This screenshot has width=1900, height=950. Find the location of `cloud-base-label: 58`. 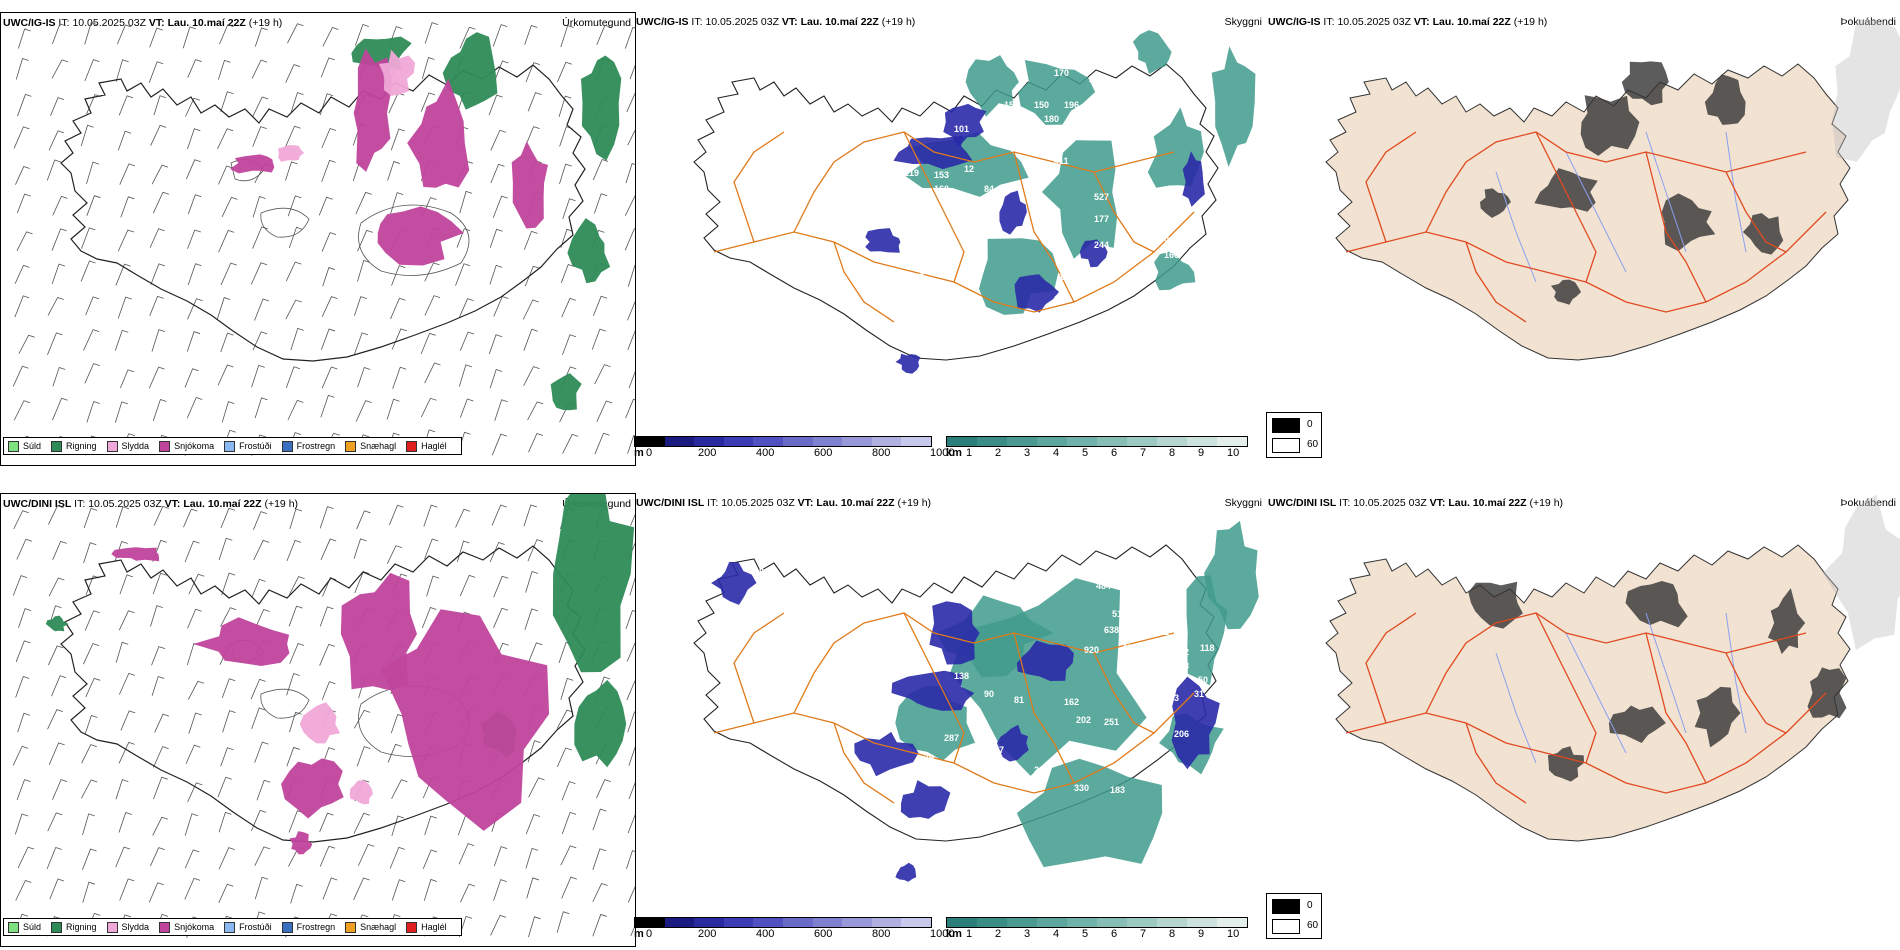

cloud-base-label: 58 is located at coordinates (957, 872).